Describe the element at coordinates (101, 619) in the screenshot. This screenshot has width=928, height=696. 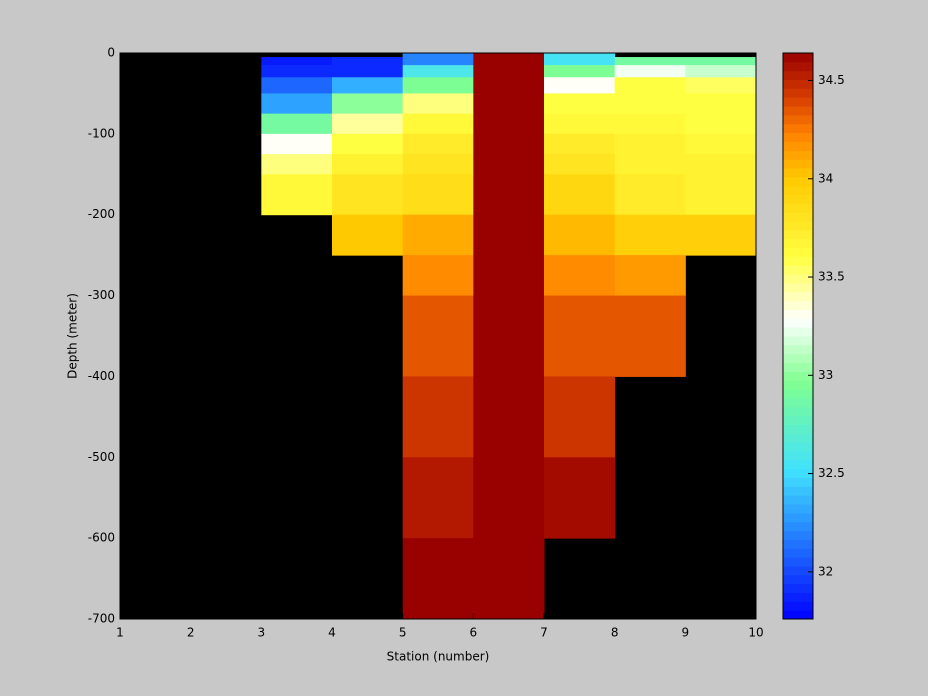
I see `y-tick-label: -700` at that location.